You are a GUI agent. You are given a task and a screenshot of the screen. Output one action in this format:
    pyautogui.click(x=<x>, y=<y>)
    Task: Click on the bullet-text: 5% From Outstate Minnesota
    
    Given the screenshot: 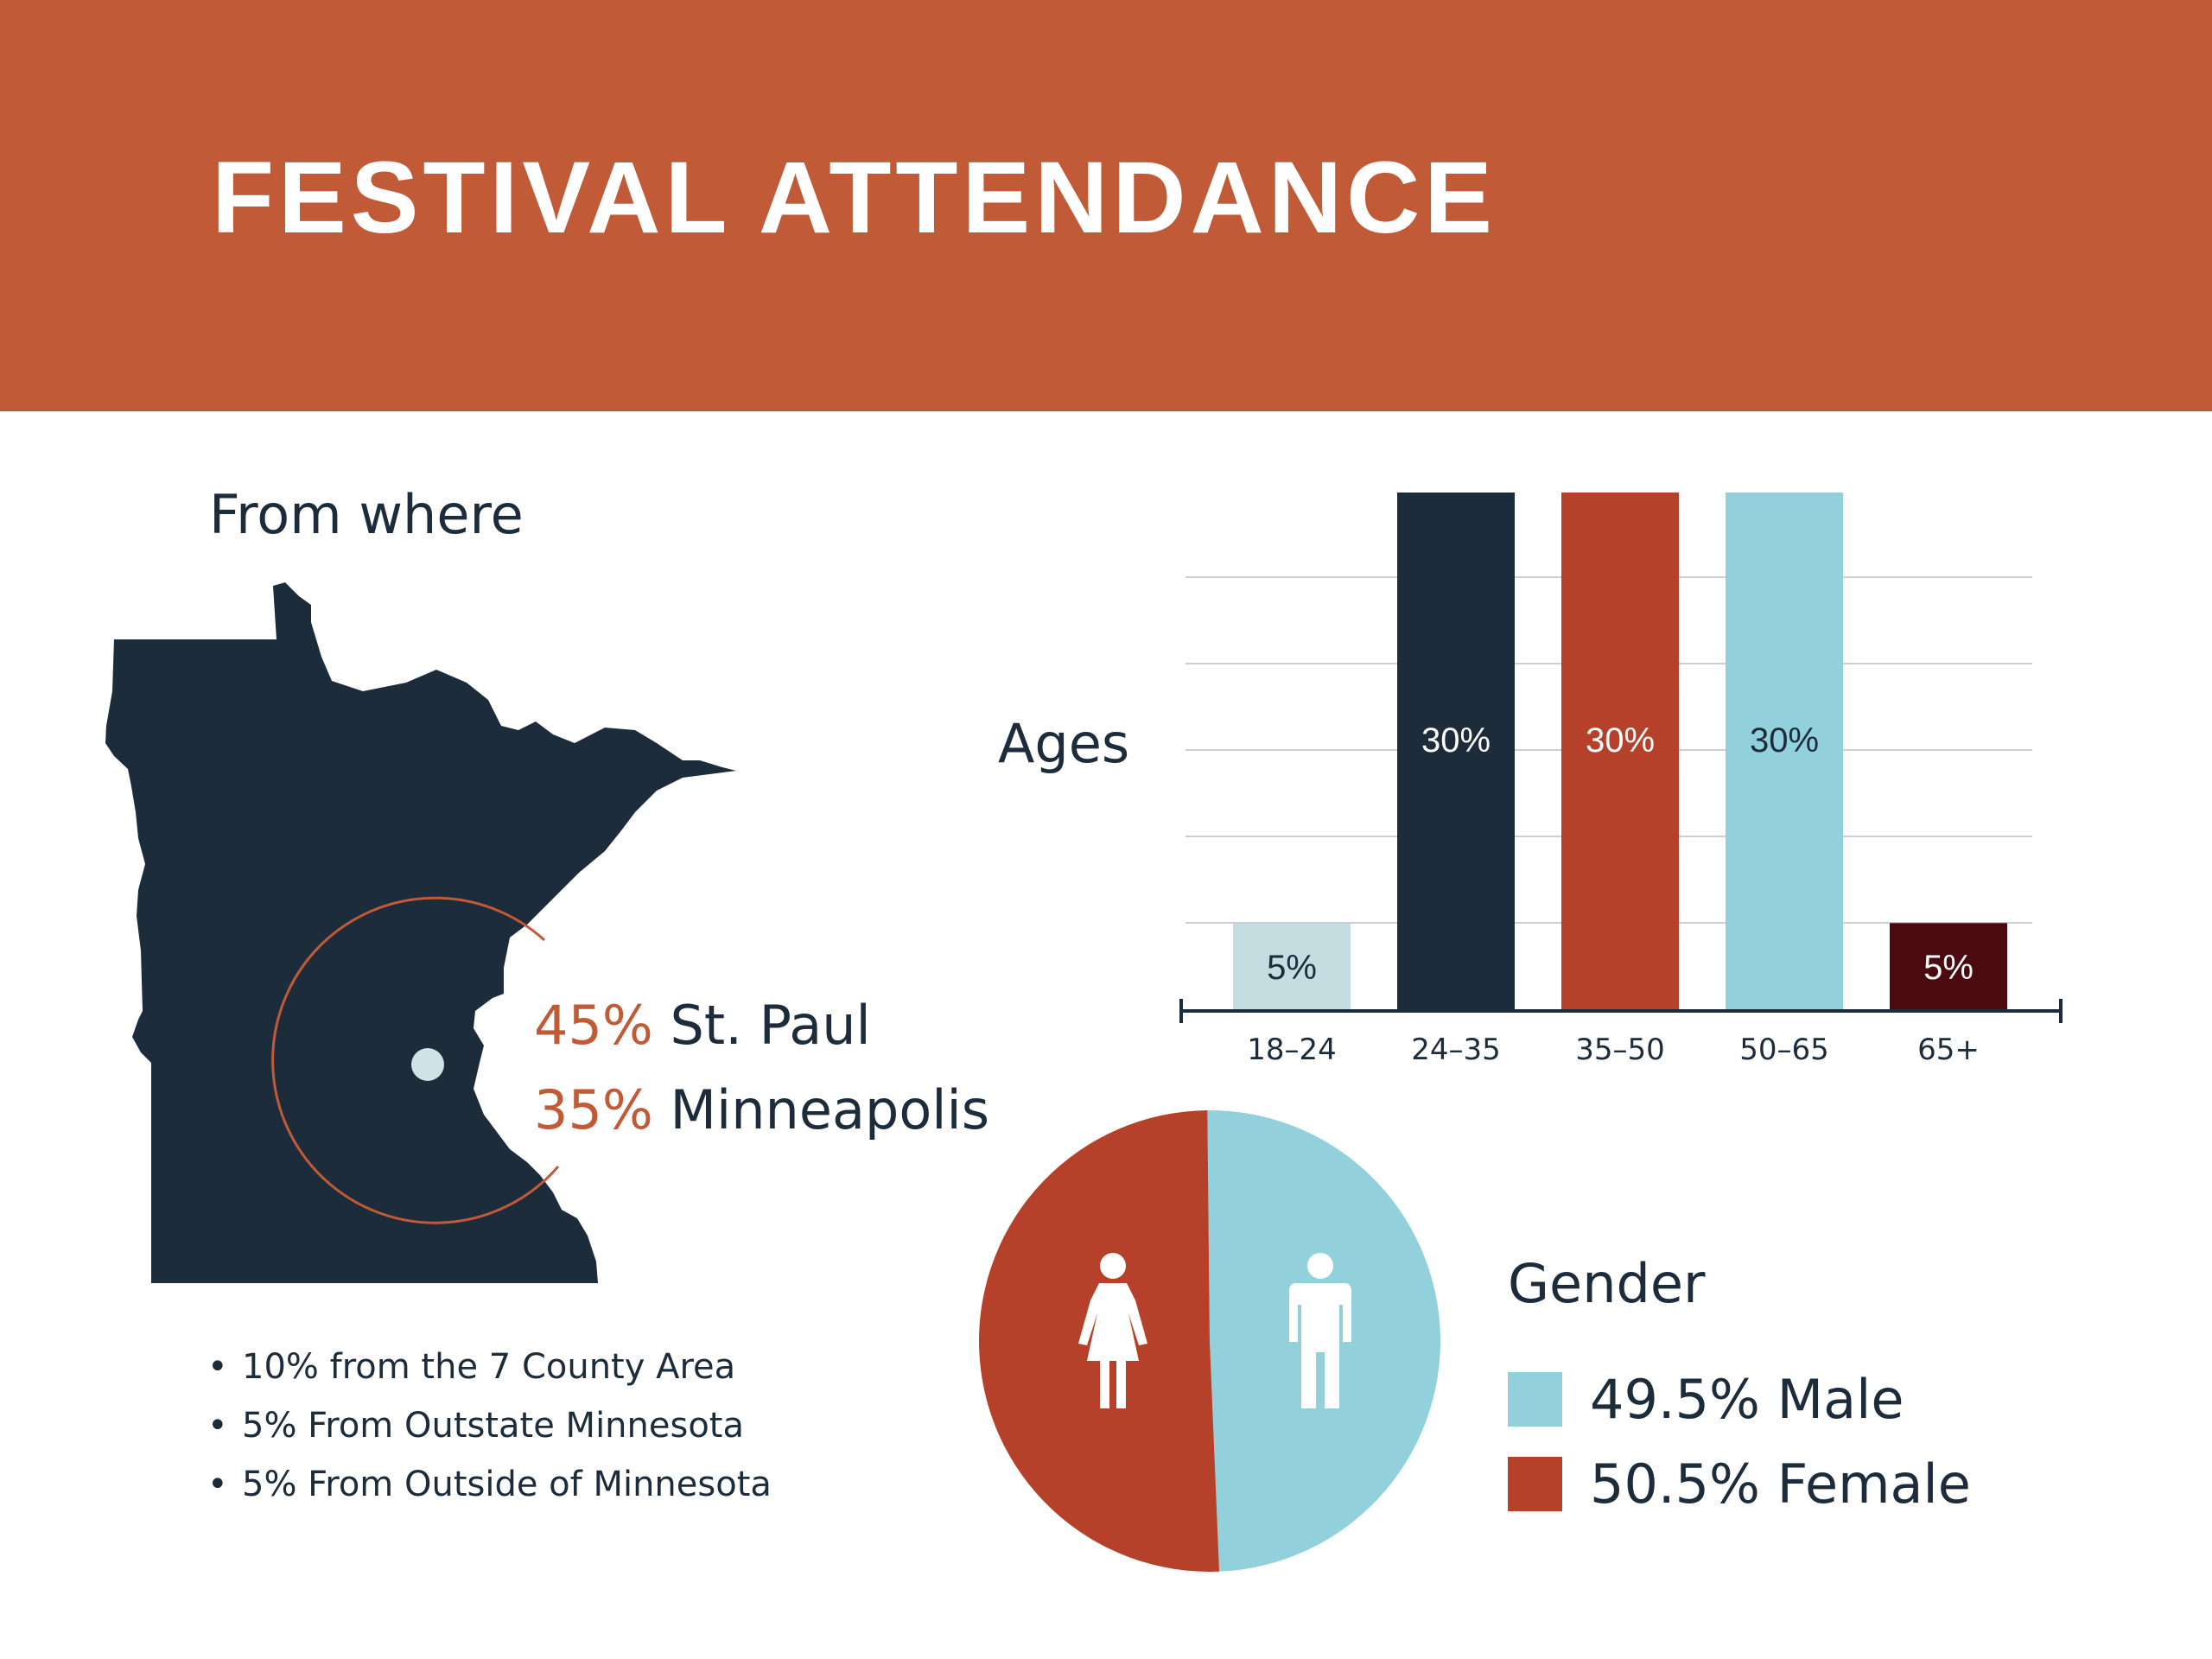 What is the action you would take?
    pyautogui.click(x=493, y=1426)
    